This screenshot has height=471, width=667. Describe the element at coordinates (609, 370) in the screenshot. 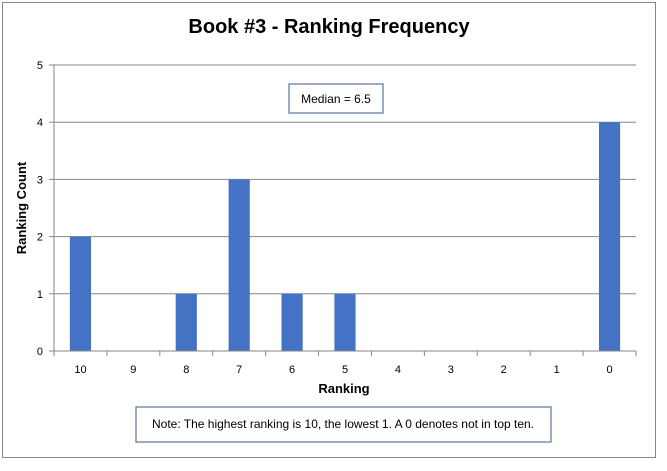

I see `x-tick-label: 0` at that location.